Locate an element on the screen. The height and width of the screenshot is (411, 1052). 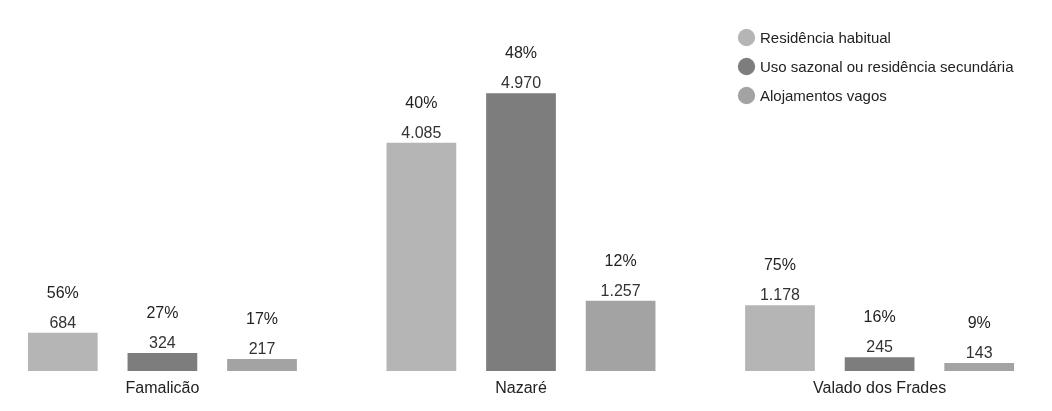
legend-label: Alojamentos vagos is located at coordinates (823, 95).